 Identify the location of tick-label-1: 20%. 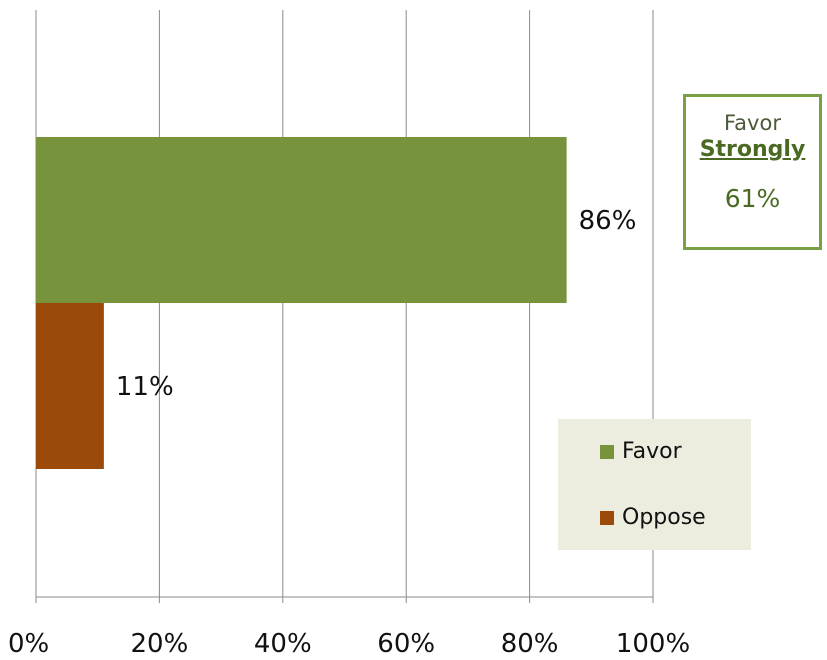
(160, 644).